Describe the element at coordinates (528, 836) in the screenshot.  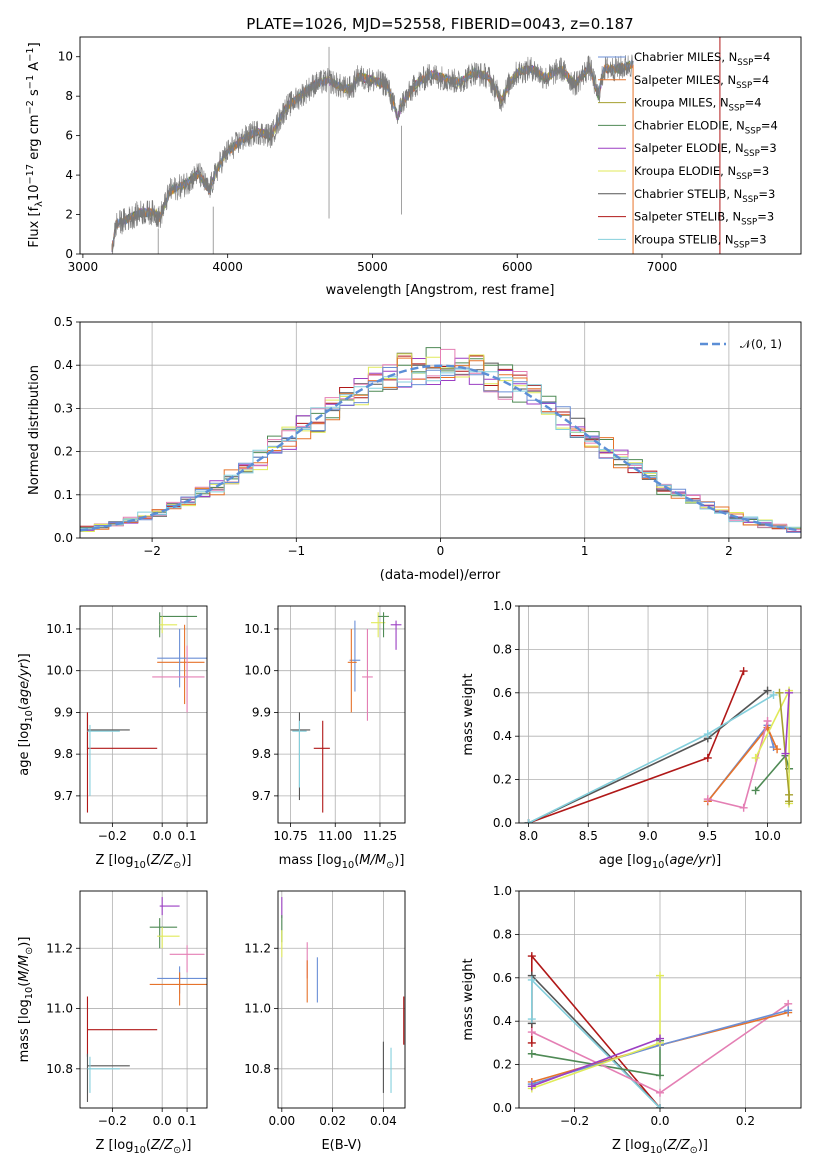
I see `x-tick-label: 8.0` at that location.